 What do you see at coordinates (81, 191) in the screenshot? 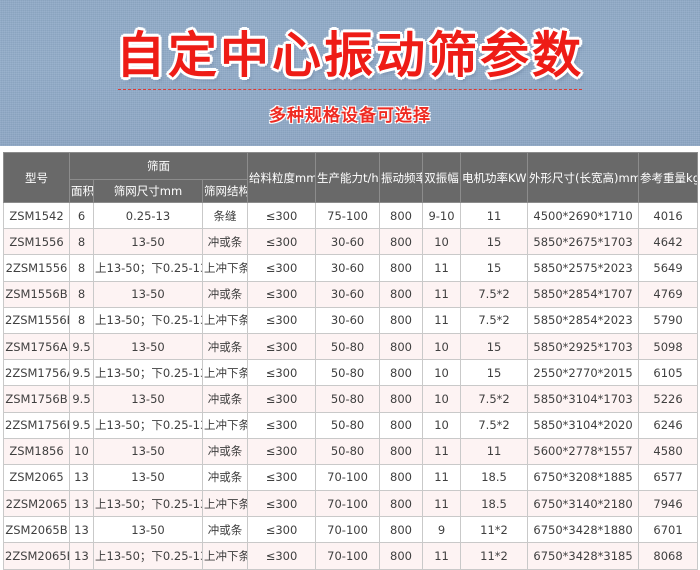
I see `col-header-area: 面积` at bounding box center [81, 191].